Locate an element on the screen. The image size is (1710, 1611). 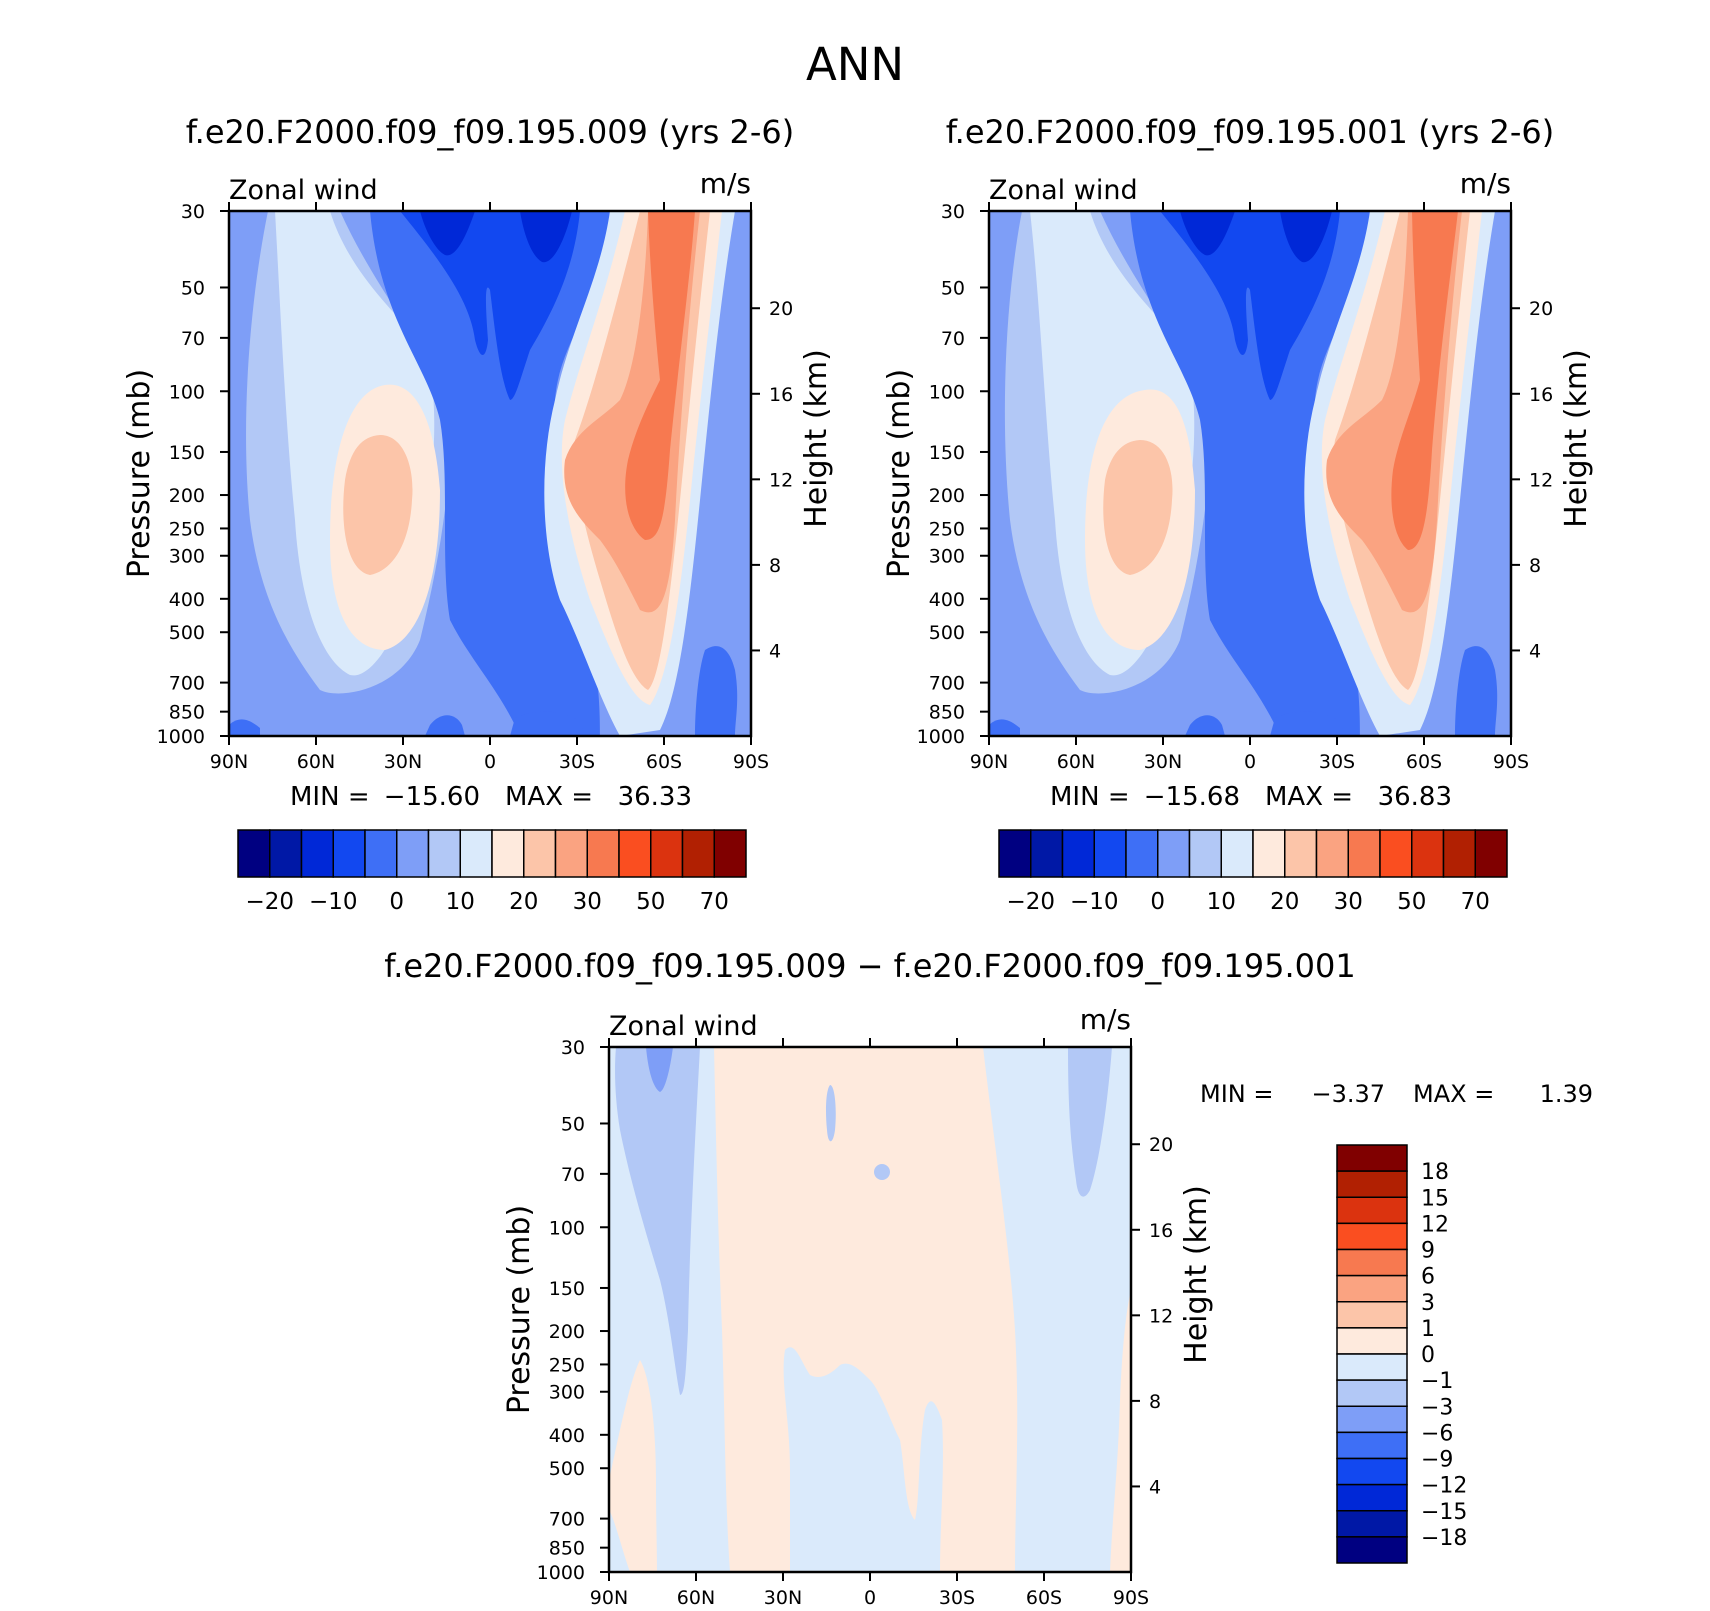
colorbar-label: 30 is located at coordinates (1348, 902).